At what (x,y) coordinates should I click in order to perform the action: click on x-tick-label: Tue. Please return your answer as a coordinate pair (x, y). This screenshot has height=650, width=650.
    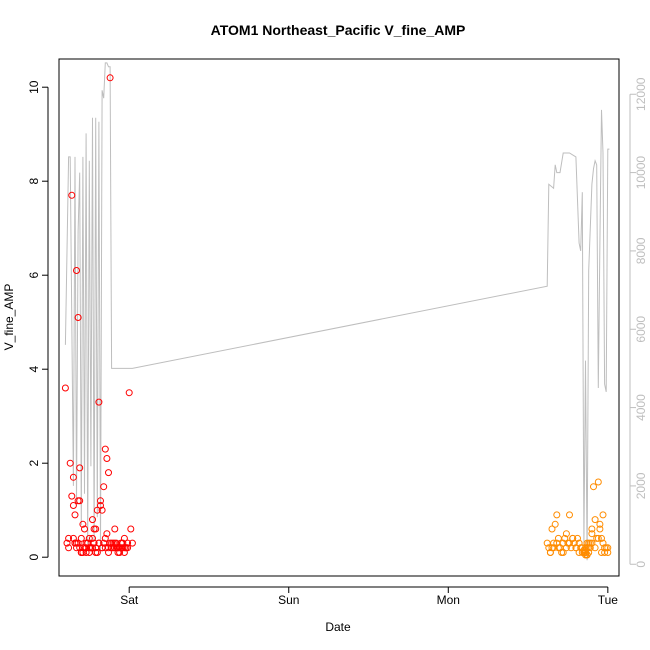
    Looking at the image, I should click on (608, 600).